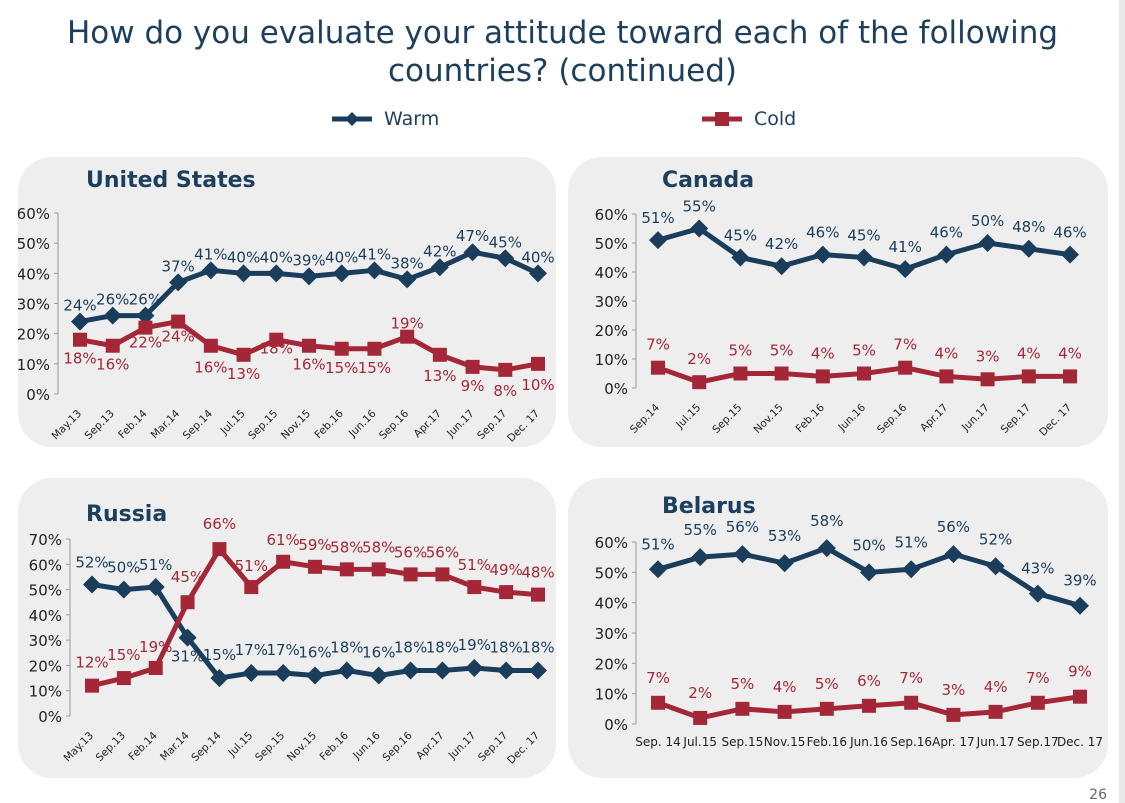 This screenshot has width=1125, height=803. Describe the element at coordinates (406, 263) in the screenshot. I see `warm-data-label: 38%` at that location.